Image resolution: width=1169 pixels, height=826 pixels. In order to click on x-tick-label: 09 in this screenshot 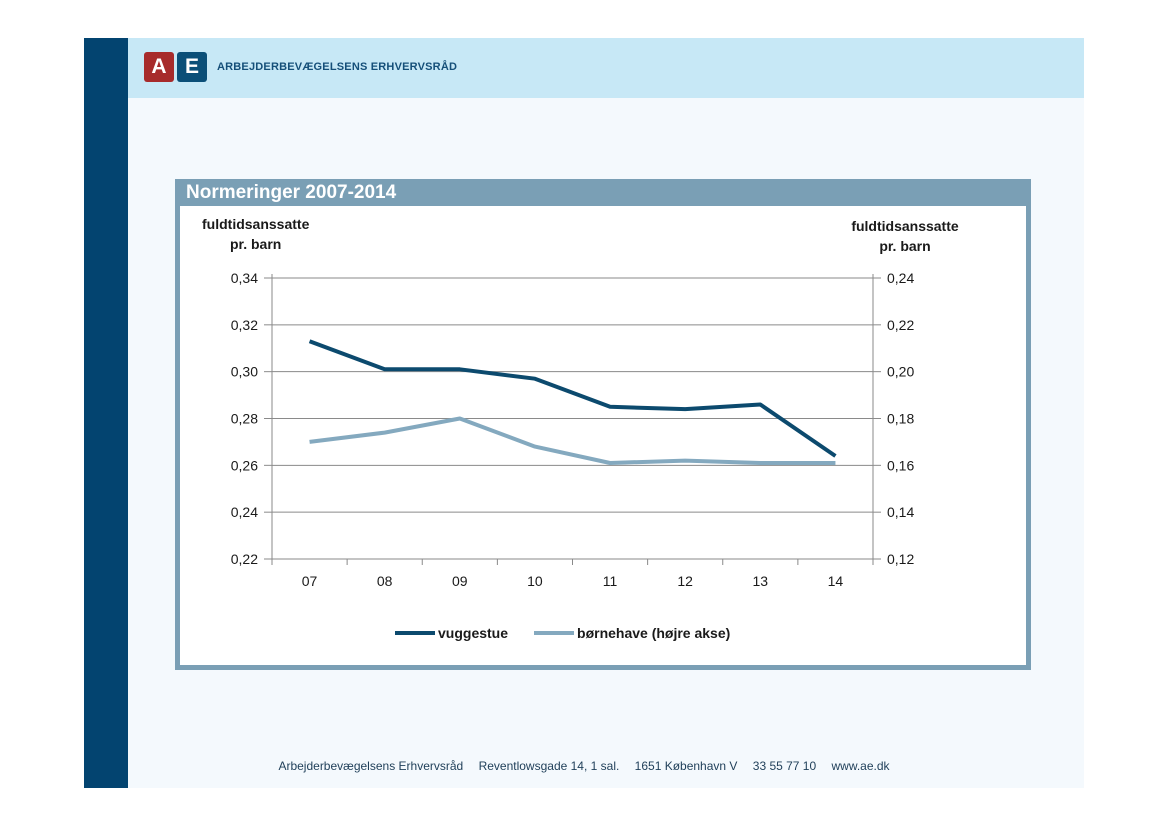, I will do `click(460, 581)`.